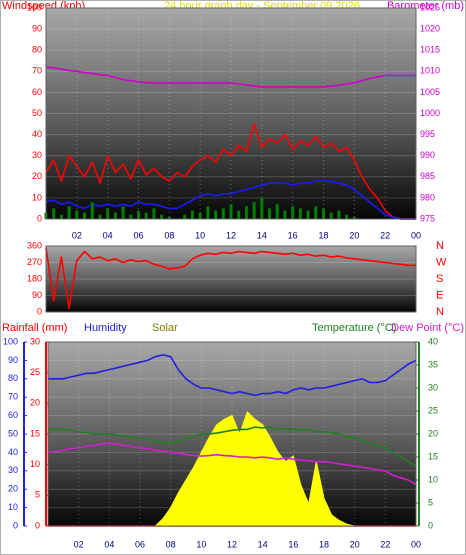 The image size is (466, 555). I want to click on legend-rainfall: Rainfall (mm), so click(34, 328).